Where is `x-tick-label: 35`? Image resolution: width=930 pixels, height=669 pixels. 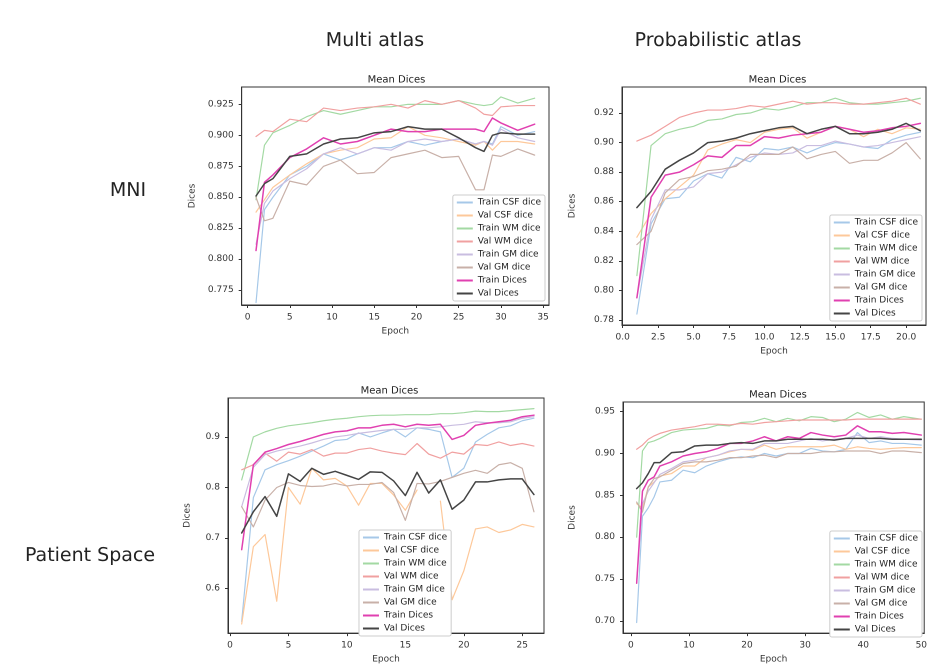 x-tick-label: 35 is located at coordinates (543, 317).